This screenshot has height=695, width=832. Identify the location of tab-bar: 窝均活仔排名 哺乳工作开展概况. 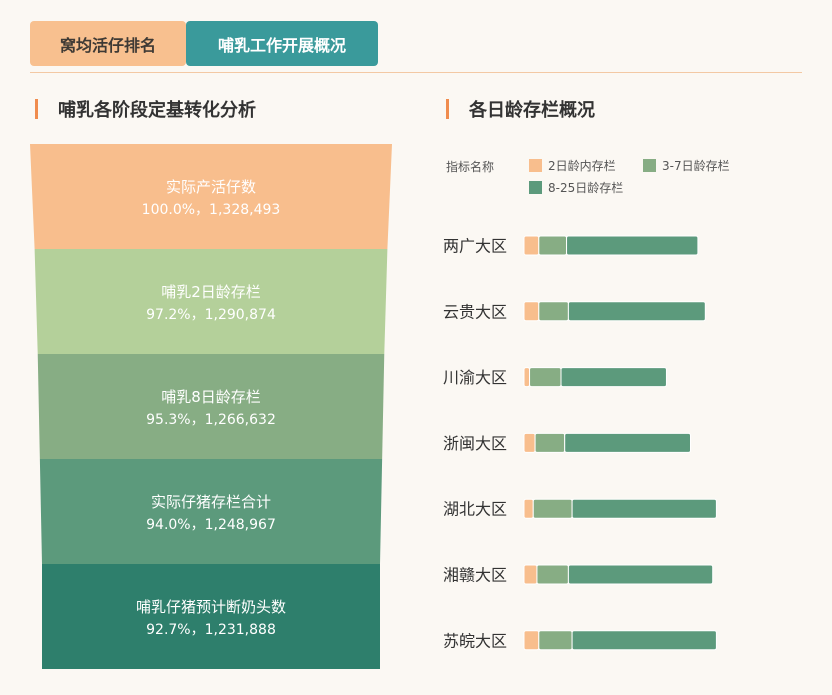
(204, 43).